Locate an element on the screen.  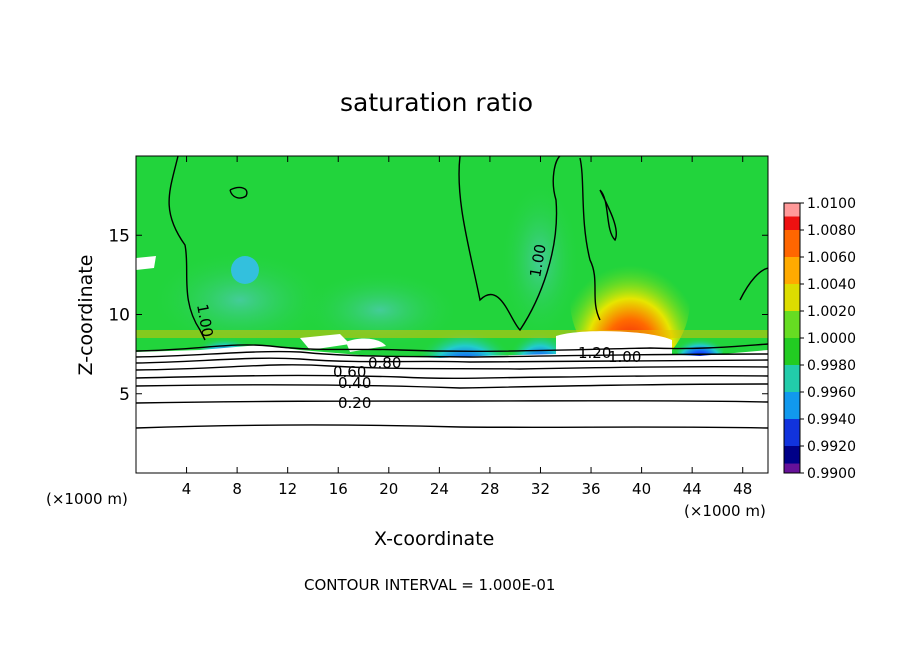
x-tick-label: 12 is located at coordinates (287, 489).